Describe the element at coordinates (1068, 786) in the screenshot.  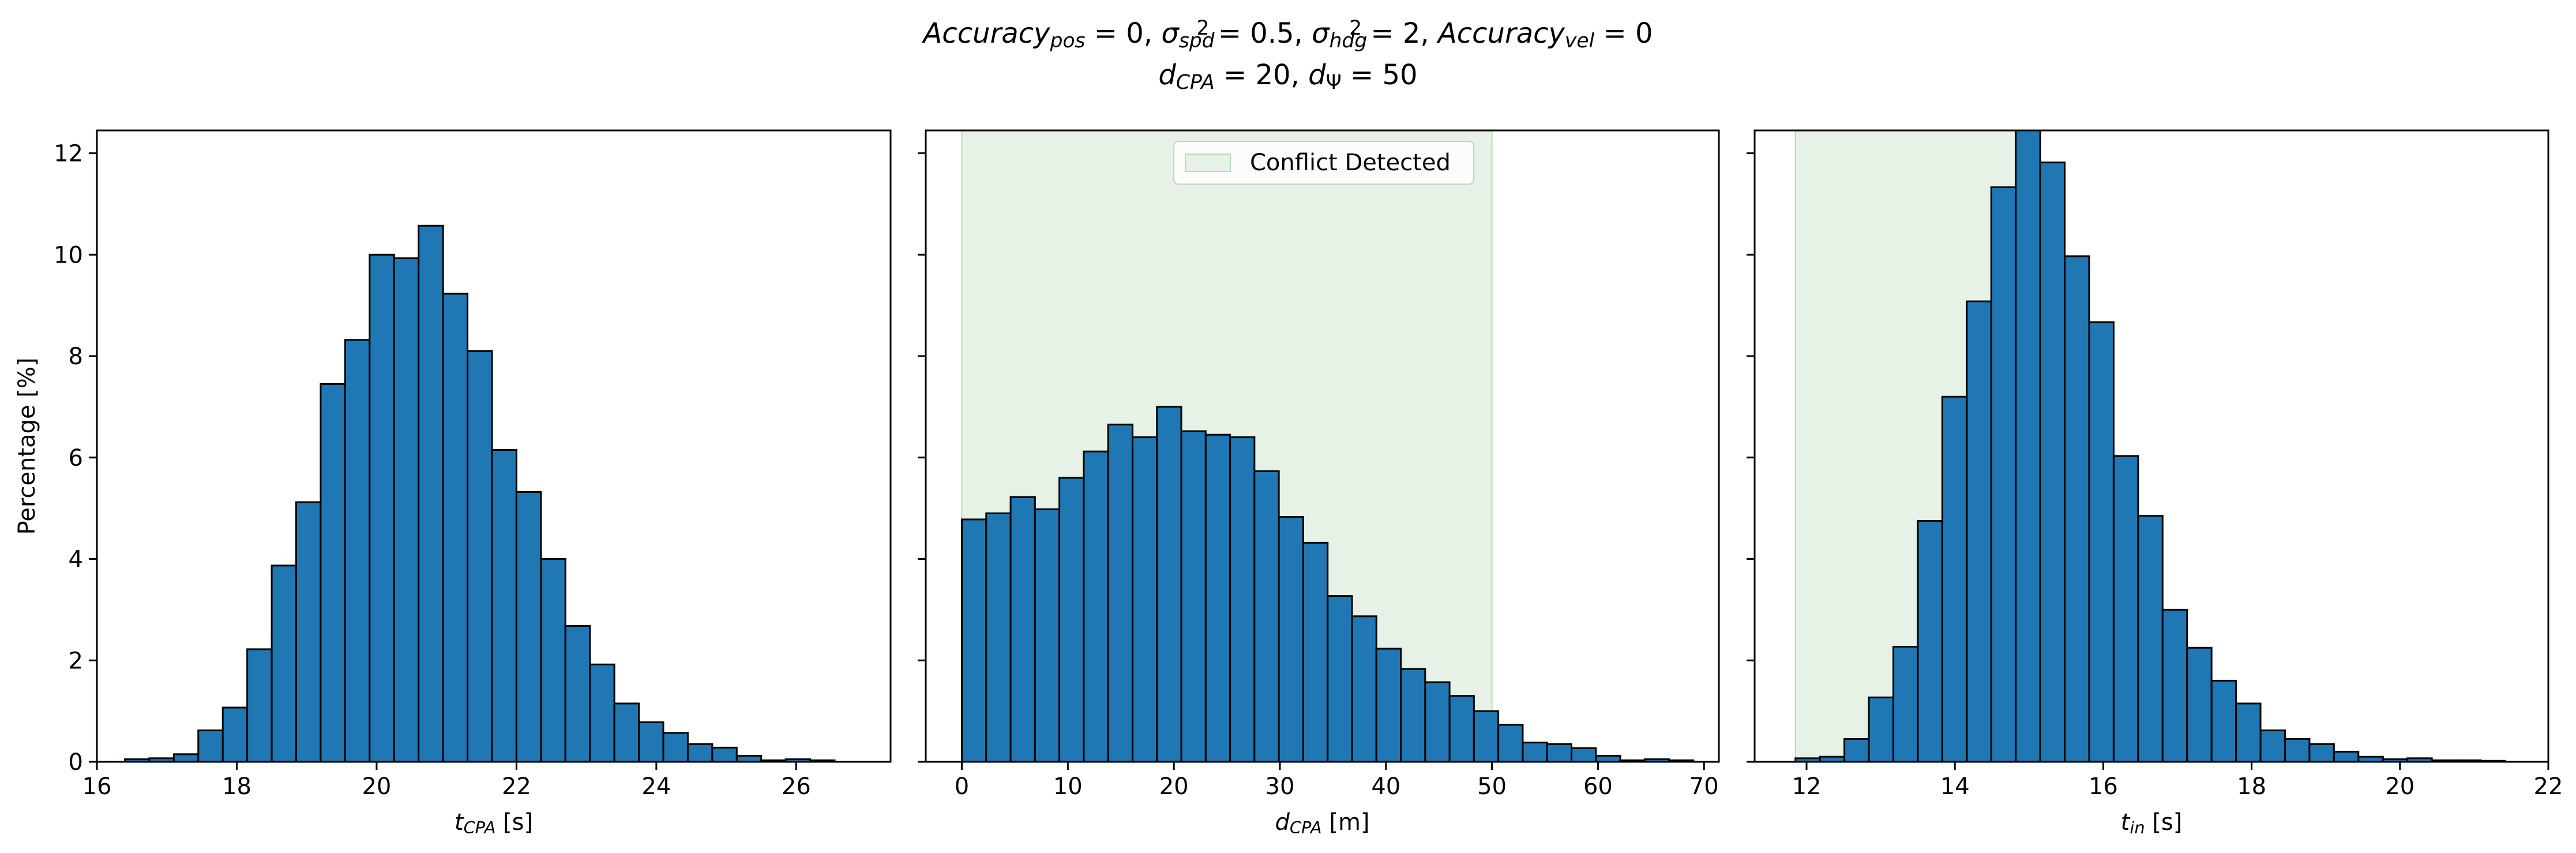
I see `x-tick-label: 10` at that location.